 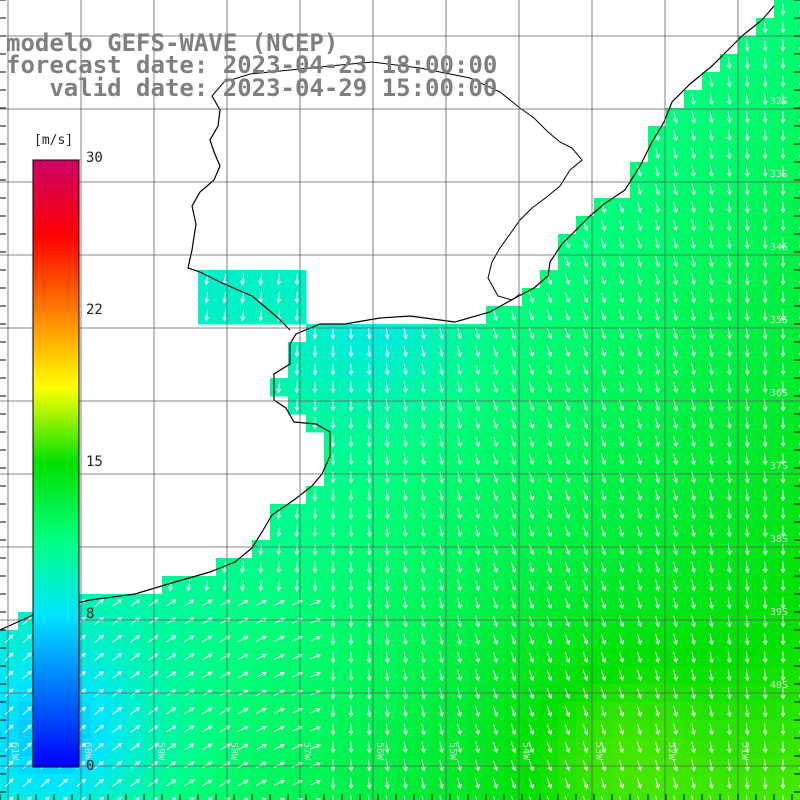 What do you see at coordinates (598, 751) in the screenshot?
I see `longitude-label: 53W` at bounding box center [598, 751].